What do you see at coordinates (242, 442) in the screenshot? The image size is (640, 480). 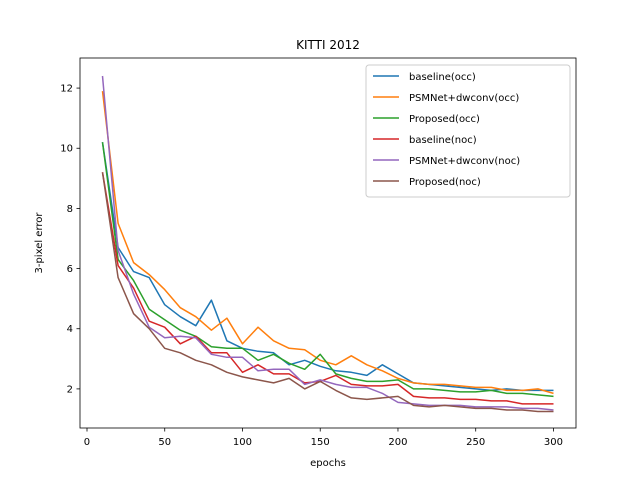 I see `x-tick-label: 100` at bounding box center [242, 442].